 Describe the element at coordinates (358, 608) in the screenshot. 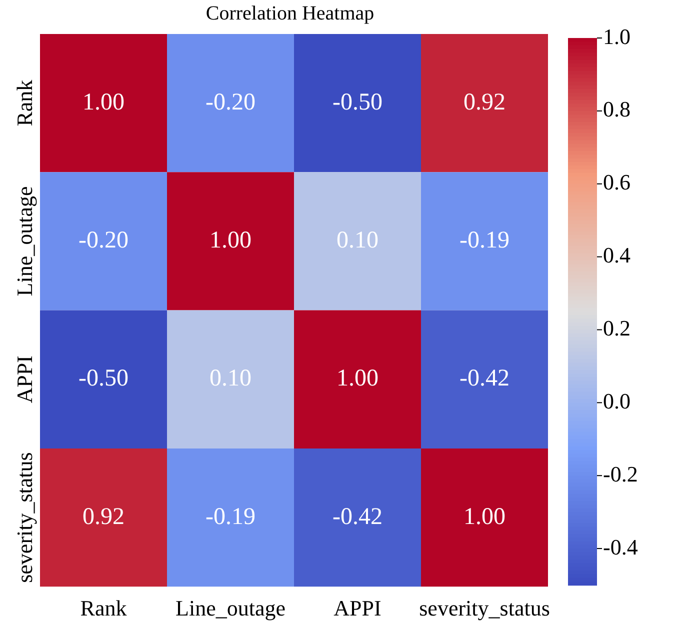

I see `x-tick-label: APPI` at that location.